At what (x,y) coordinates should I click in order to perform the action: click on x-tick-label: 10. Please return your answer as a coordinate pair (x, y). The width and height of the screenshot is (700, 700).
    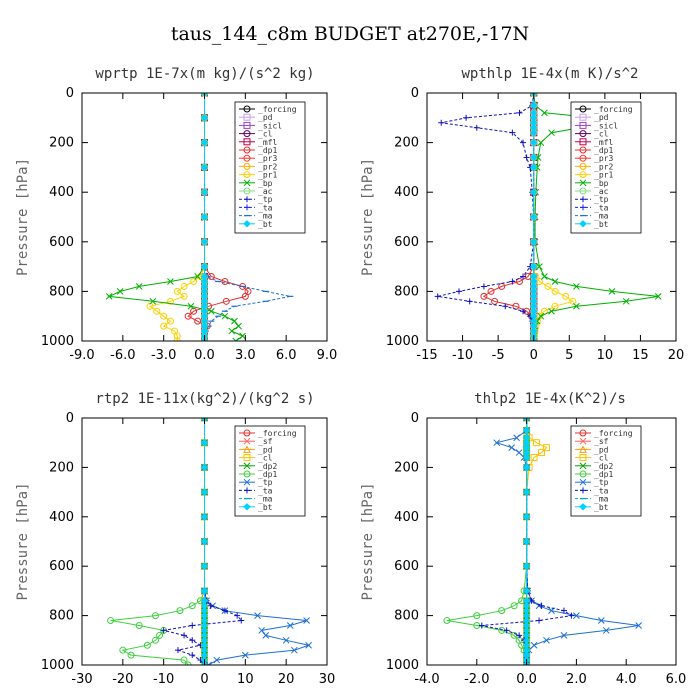
    Looking at the image, I should click on (245, 679).